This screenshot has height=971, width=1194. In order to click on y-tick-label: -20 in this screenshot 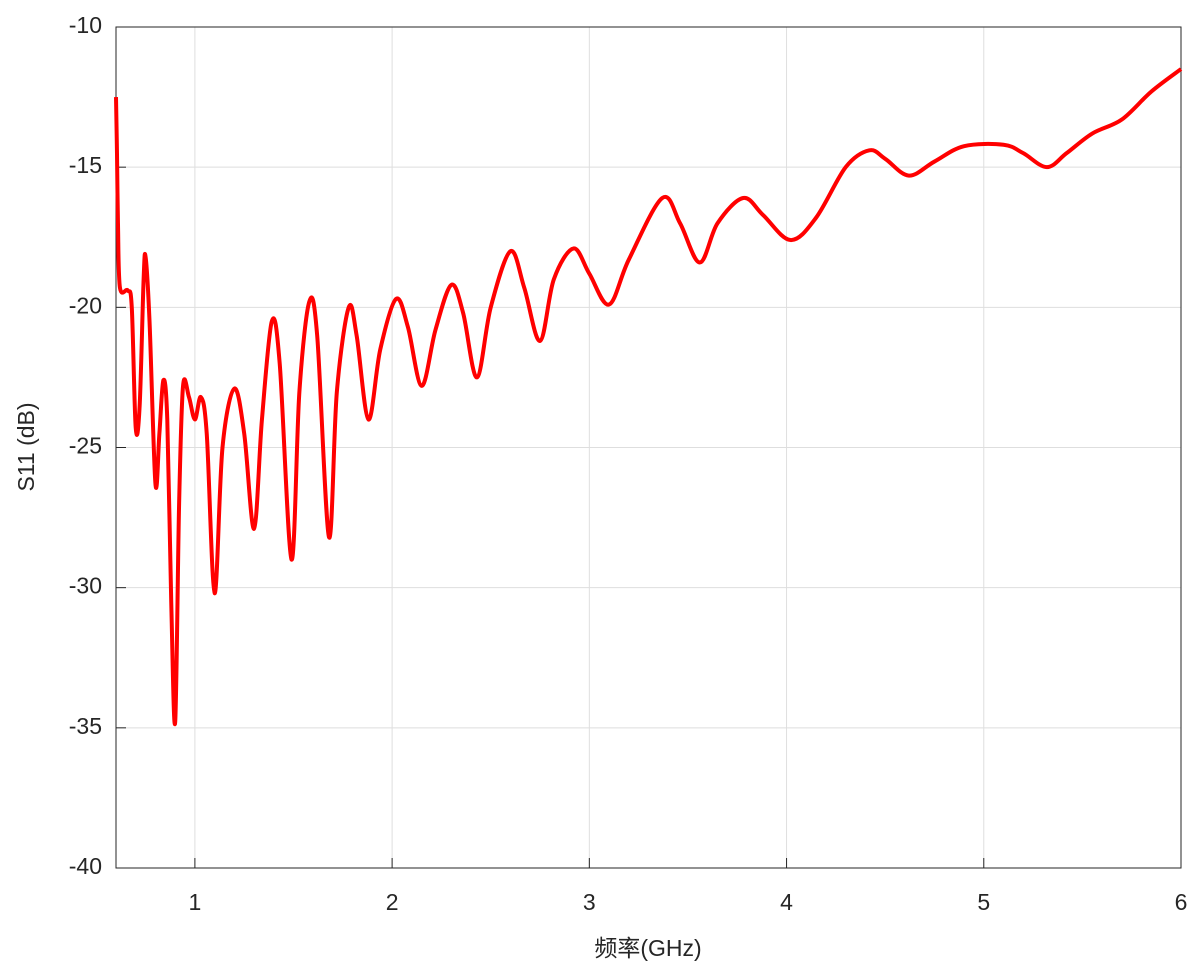, I will do `click(85, 305)`.